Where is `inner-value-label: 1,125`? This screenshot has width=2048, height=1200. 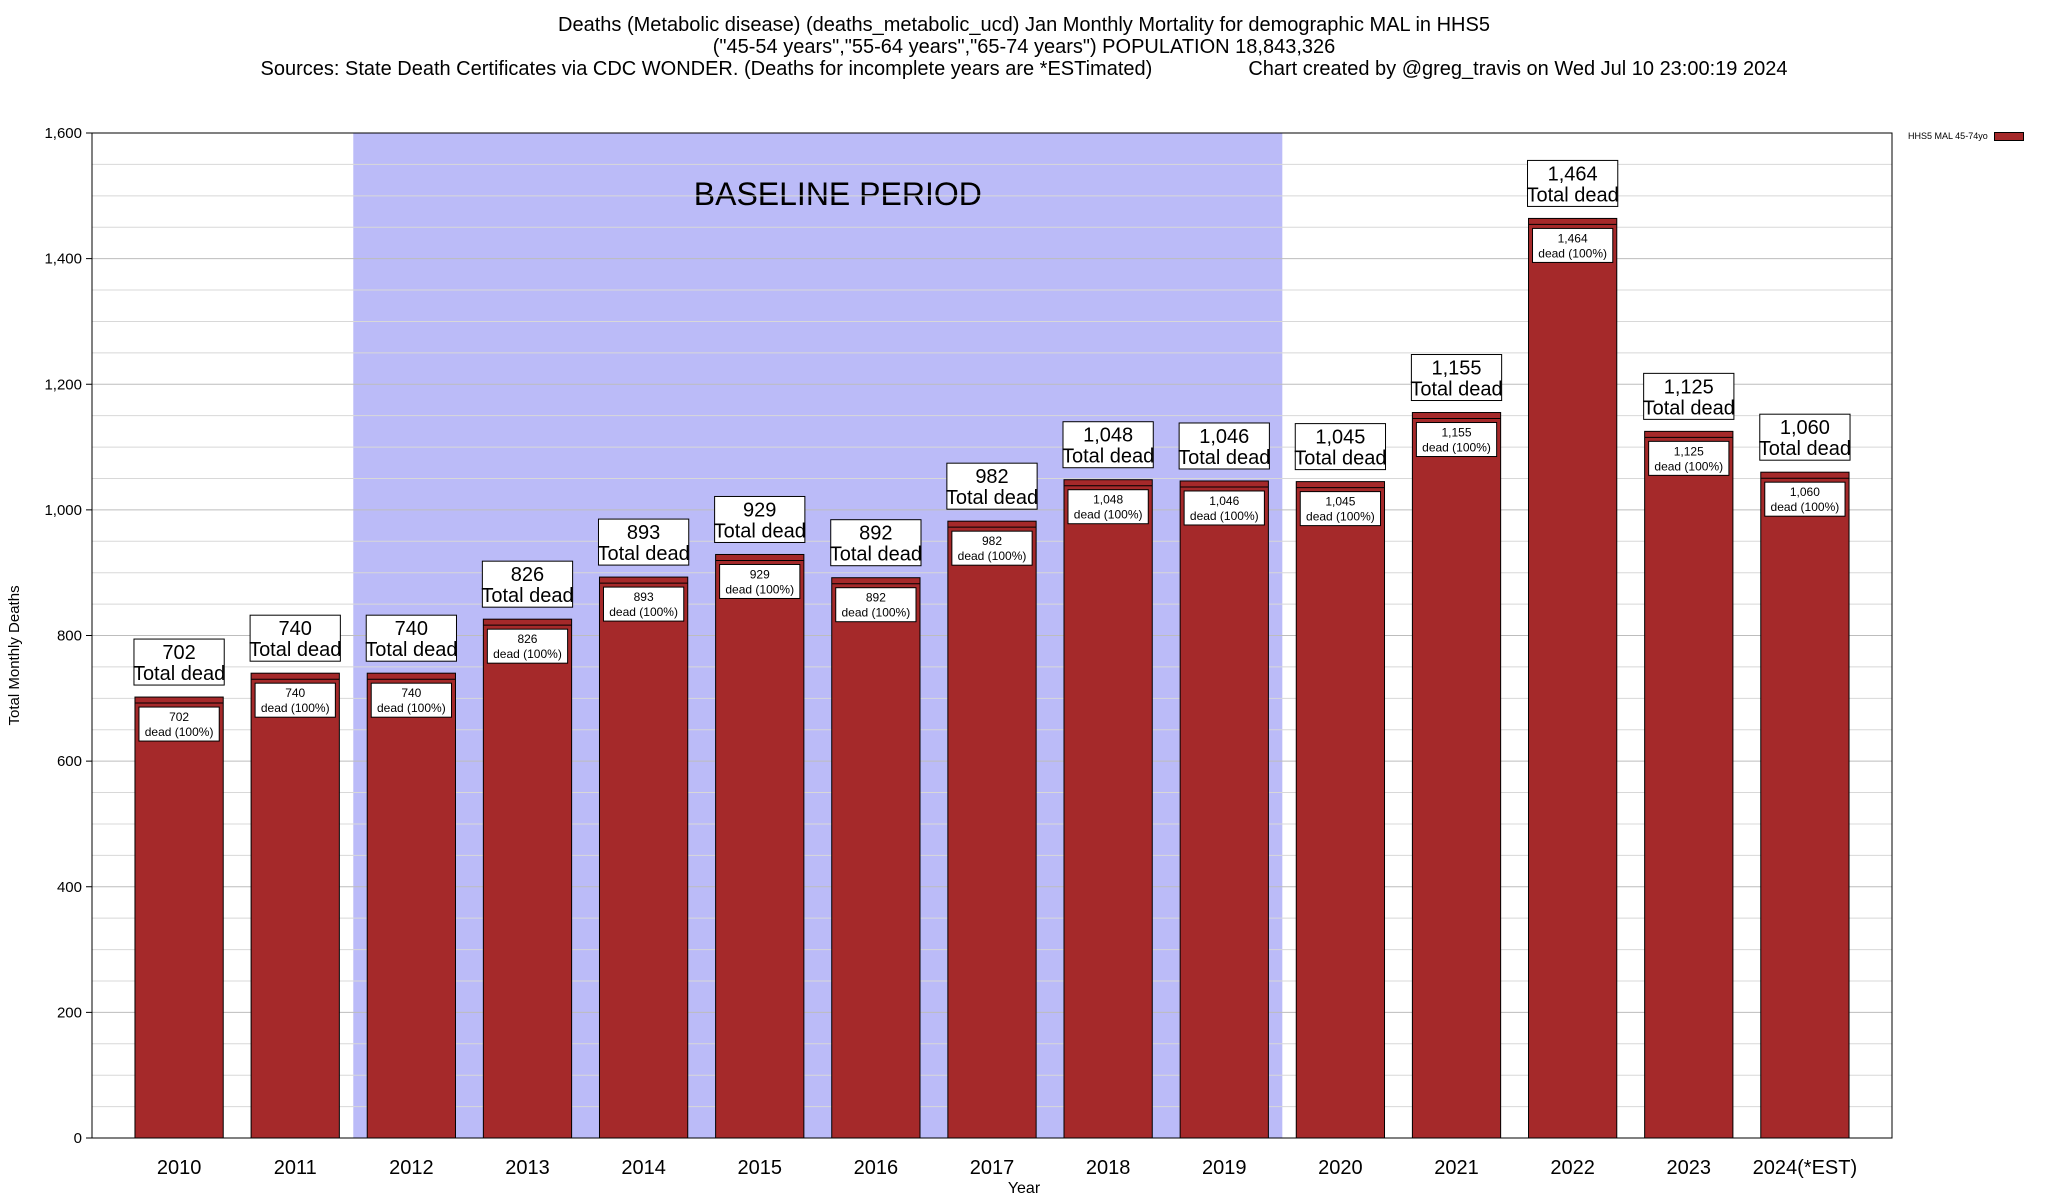
inner-value-label: 1,125 is located at coordinates (1689, 451).